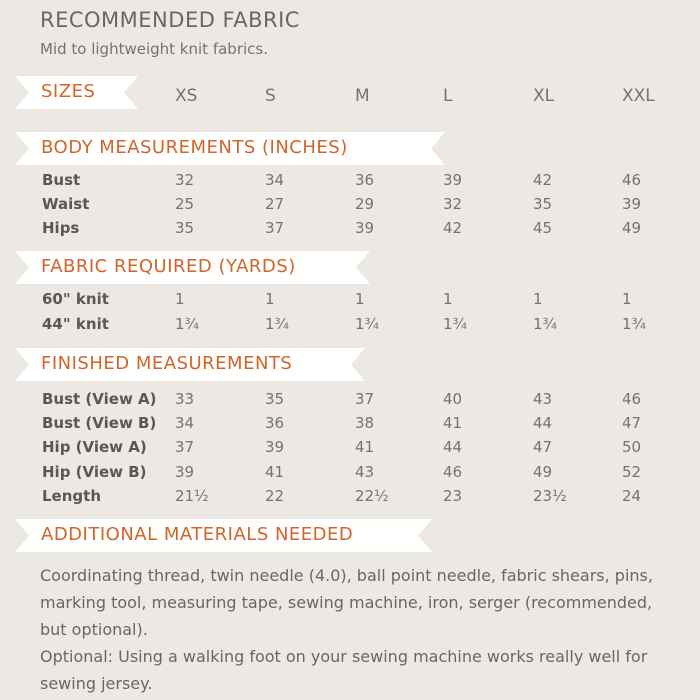 This screenshot has height=700, width=700. What do you see at coordinates (197, 534) in the screenshot?
I see `additional-heading: ADDITIONAL MATERIALS NEEDED` at bounding box center [197, 534].